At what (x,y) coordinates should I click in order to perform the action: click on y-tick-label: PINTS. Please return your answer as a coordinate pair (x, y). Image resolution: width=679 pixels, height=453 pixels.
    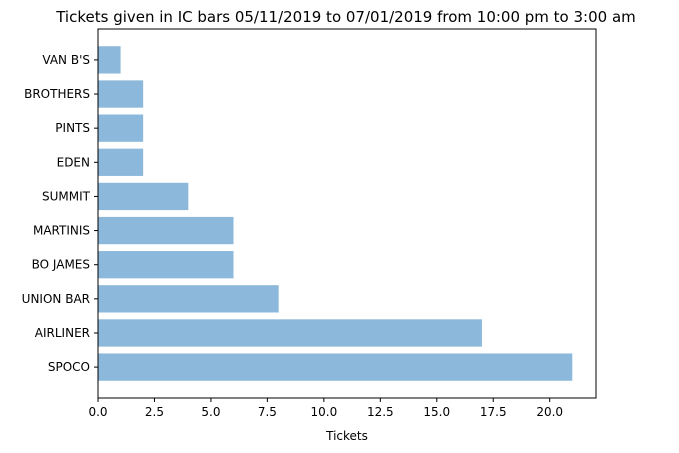
    Looking at the image, I should click on (72, 128).